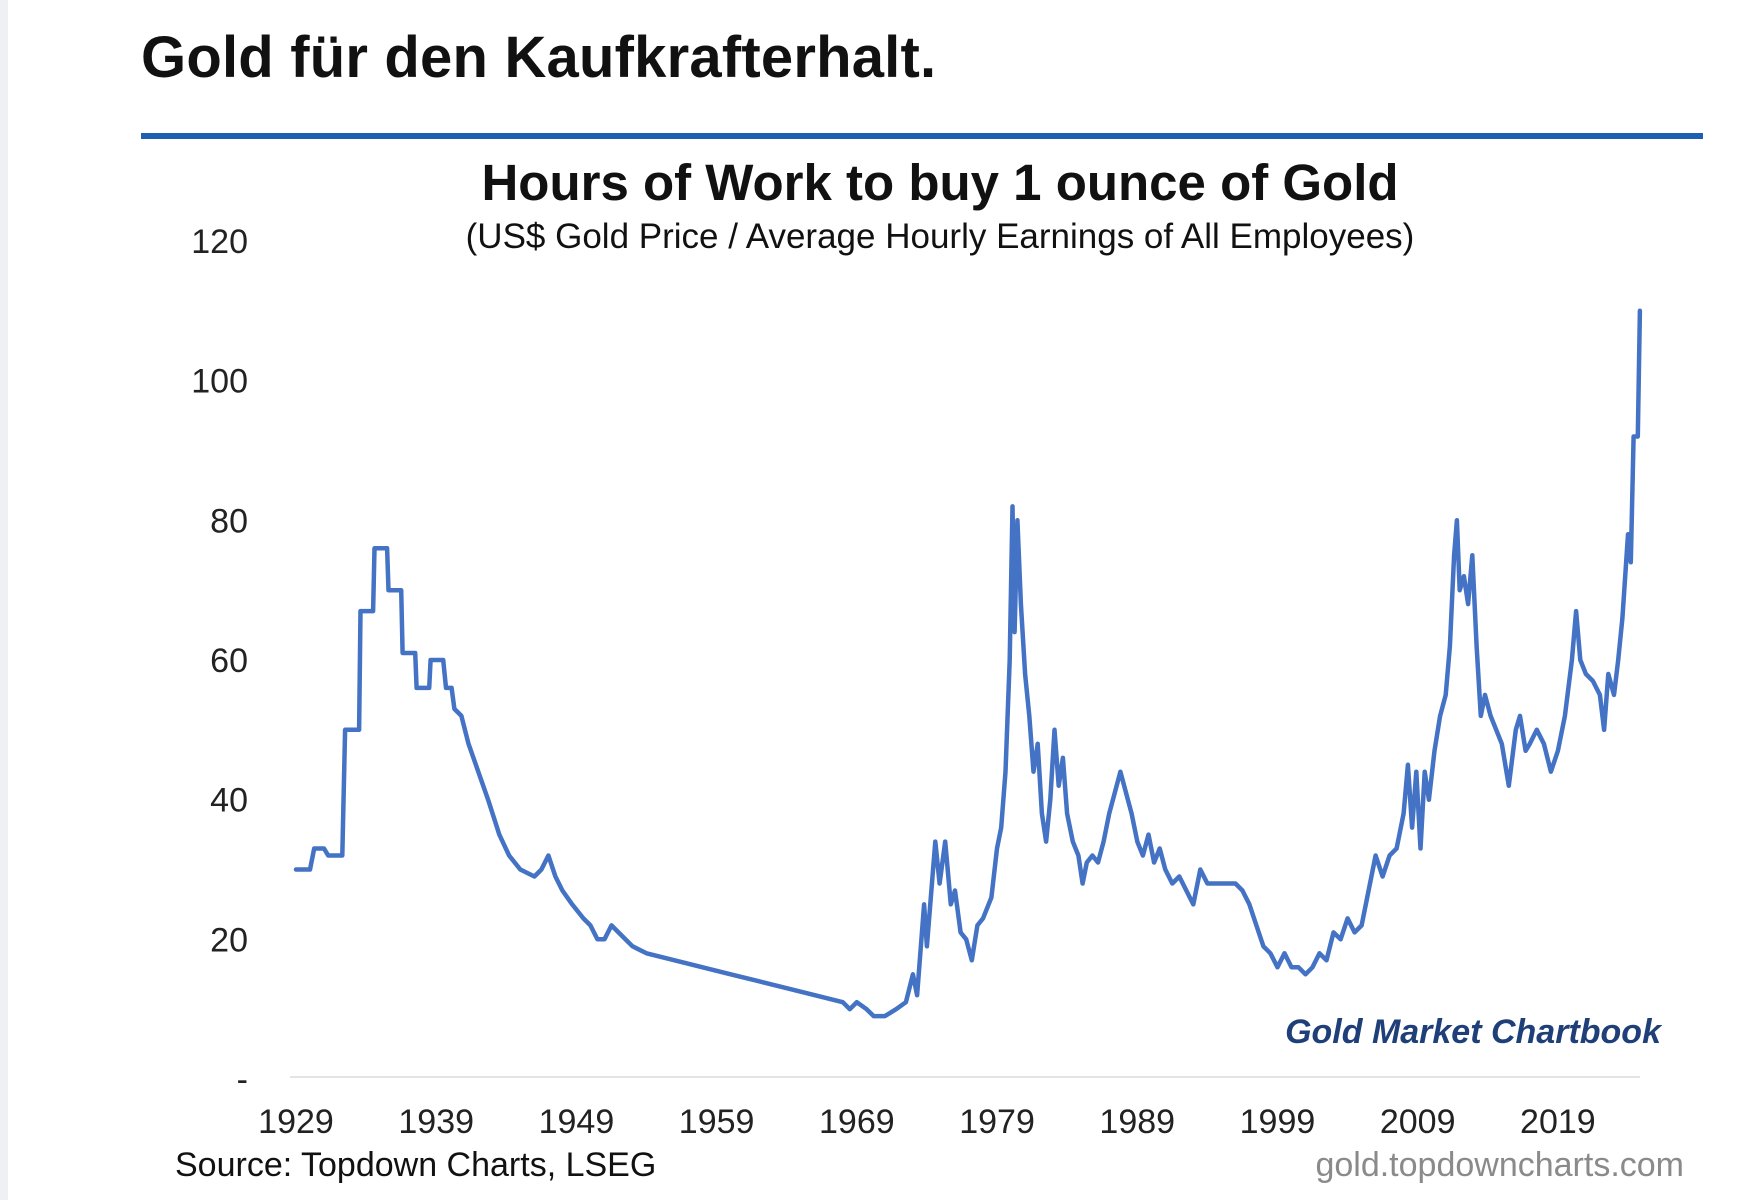 This screenshot has width=1757, height=1200. Describe the element at coordinates (939, 182) in the screenshot. I see `chart-title: Hours of Work to buy 1 ounce of Gold` at that location.